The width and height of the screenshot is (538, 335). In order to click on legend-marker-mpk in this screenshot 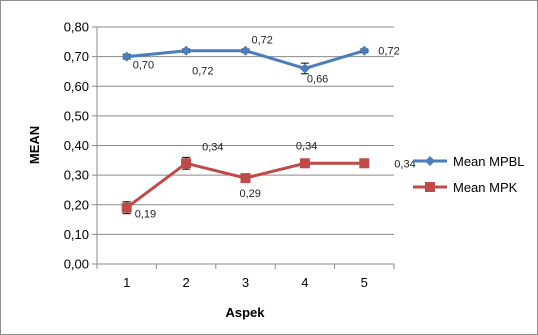, I will do `click(430, 187)`.